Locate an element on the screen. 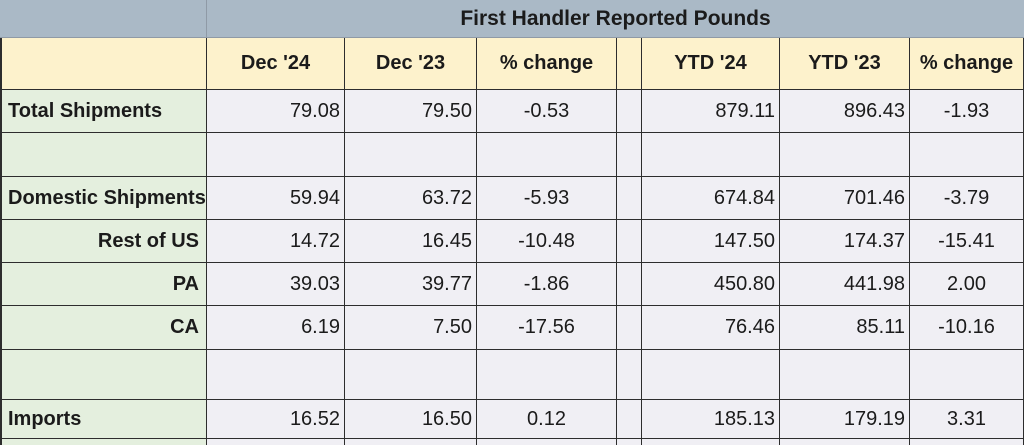 The width and height of the screenshot is (1024, 445). table-cell: -10.16 is located at coordinates (967, 328).